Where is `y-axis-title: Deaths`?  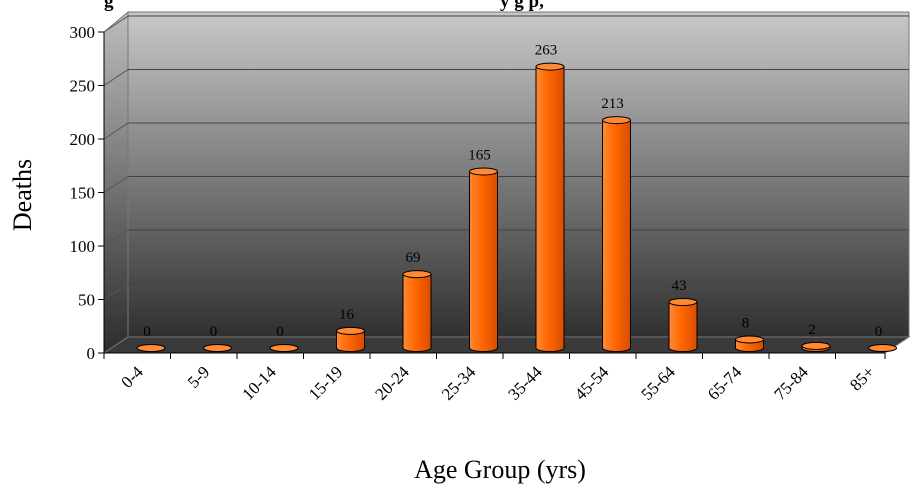 y-axis-title: Deaths is located at coordinates (22, 195).